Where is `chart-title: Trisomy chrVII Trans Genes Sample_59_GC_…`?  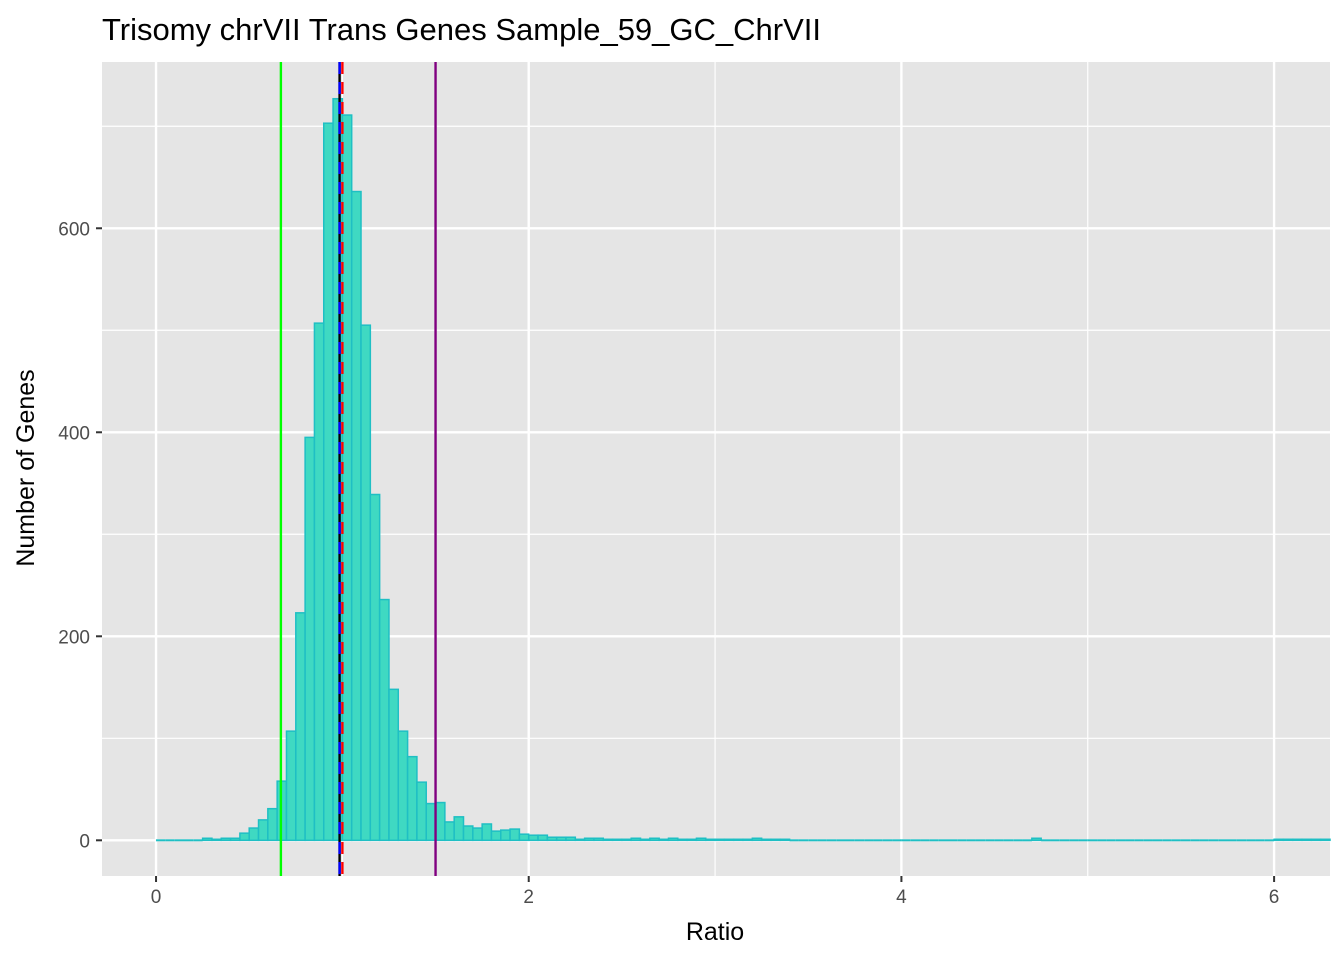 chart-title: Trisomy chrVII Trans Genes Sample_59_GC_… is located at coordinates (461, 29).